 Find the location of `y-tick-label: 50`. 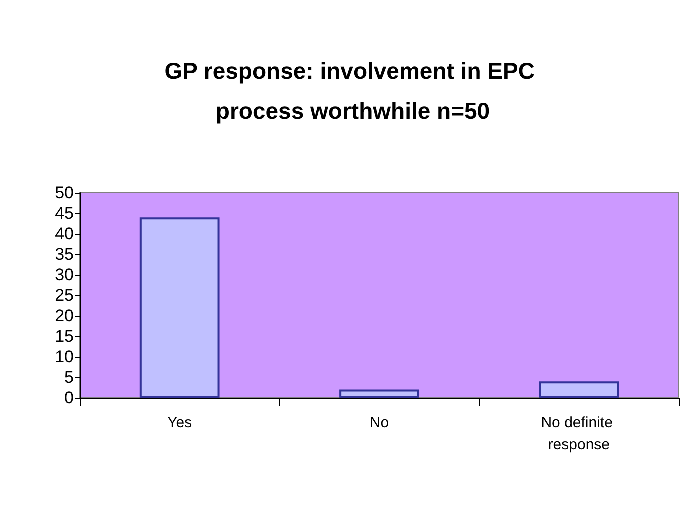

y-tick-label: 50 is located at coordinates (64, 193).